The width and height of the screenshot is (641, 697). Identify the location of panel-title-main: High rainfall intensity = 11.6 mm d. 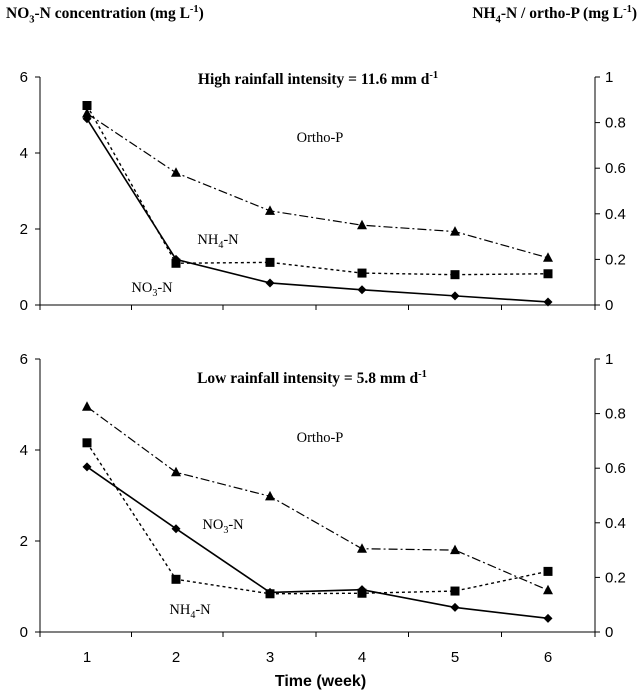
(314, 79).